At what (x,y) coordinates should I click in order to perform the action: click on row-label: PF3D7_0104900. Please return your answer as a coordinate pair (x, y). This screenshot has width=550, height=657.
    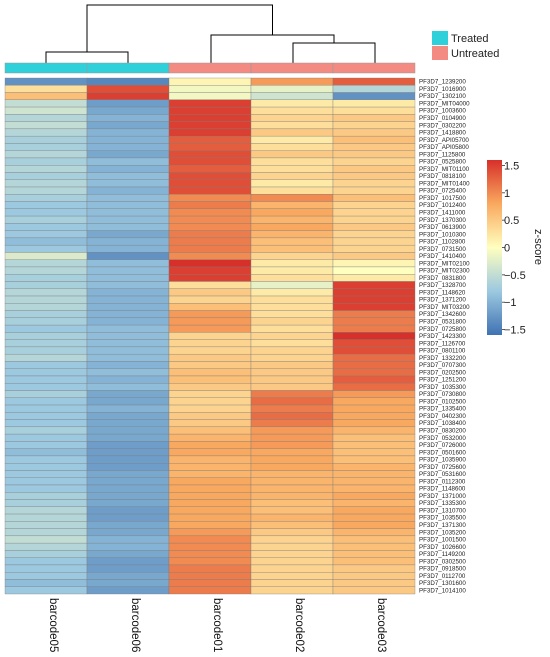
    Looking at the image, I should click on (442, 118).